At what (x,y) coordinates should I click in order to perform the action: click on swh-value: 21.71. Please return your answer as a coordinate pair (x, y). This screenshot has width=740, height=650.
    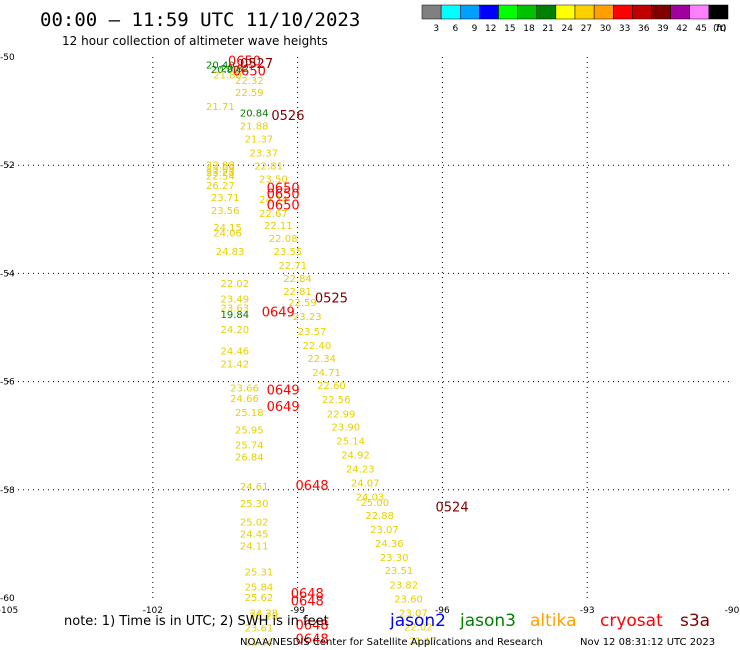
    Looking at the image, I should click on (220, 107).